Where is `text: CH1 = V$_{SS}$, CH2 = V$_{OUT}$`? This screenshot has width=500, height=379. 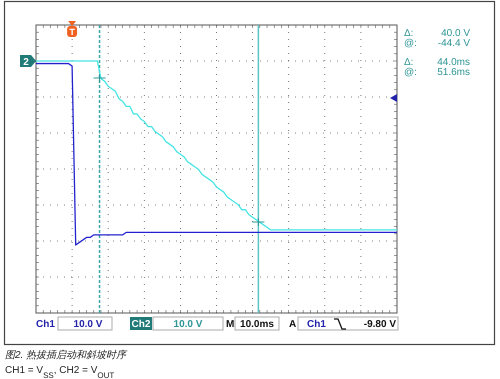 text: CH1 = V$_{SS}$, CH2 = V$_{OUT}$ is located at coordinates (59, 372).